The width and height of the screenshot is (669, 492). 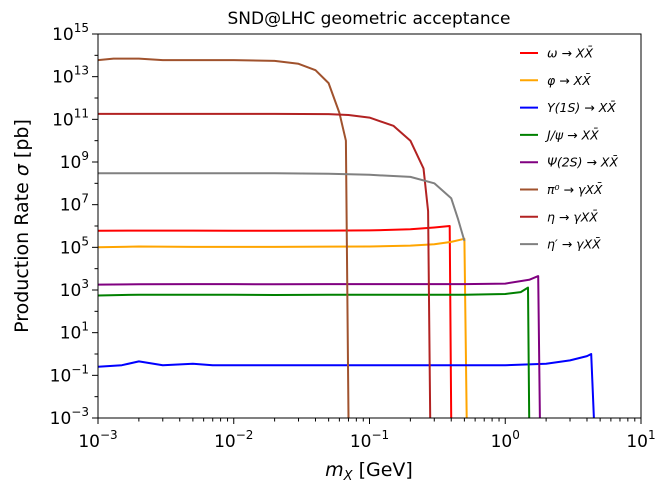 I want to click on x-tick-label-3: 10⁰, so click(x=505, y=440).